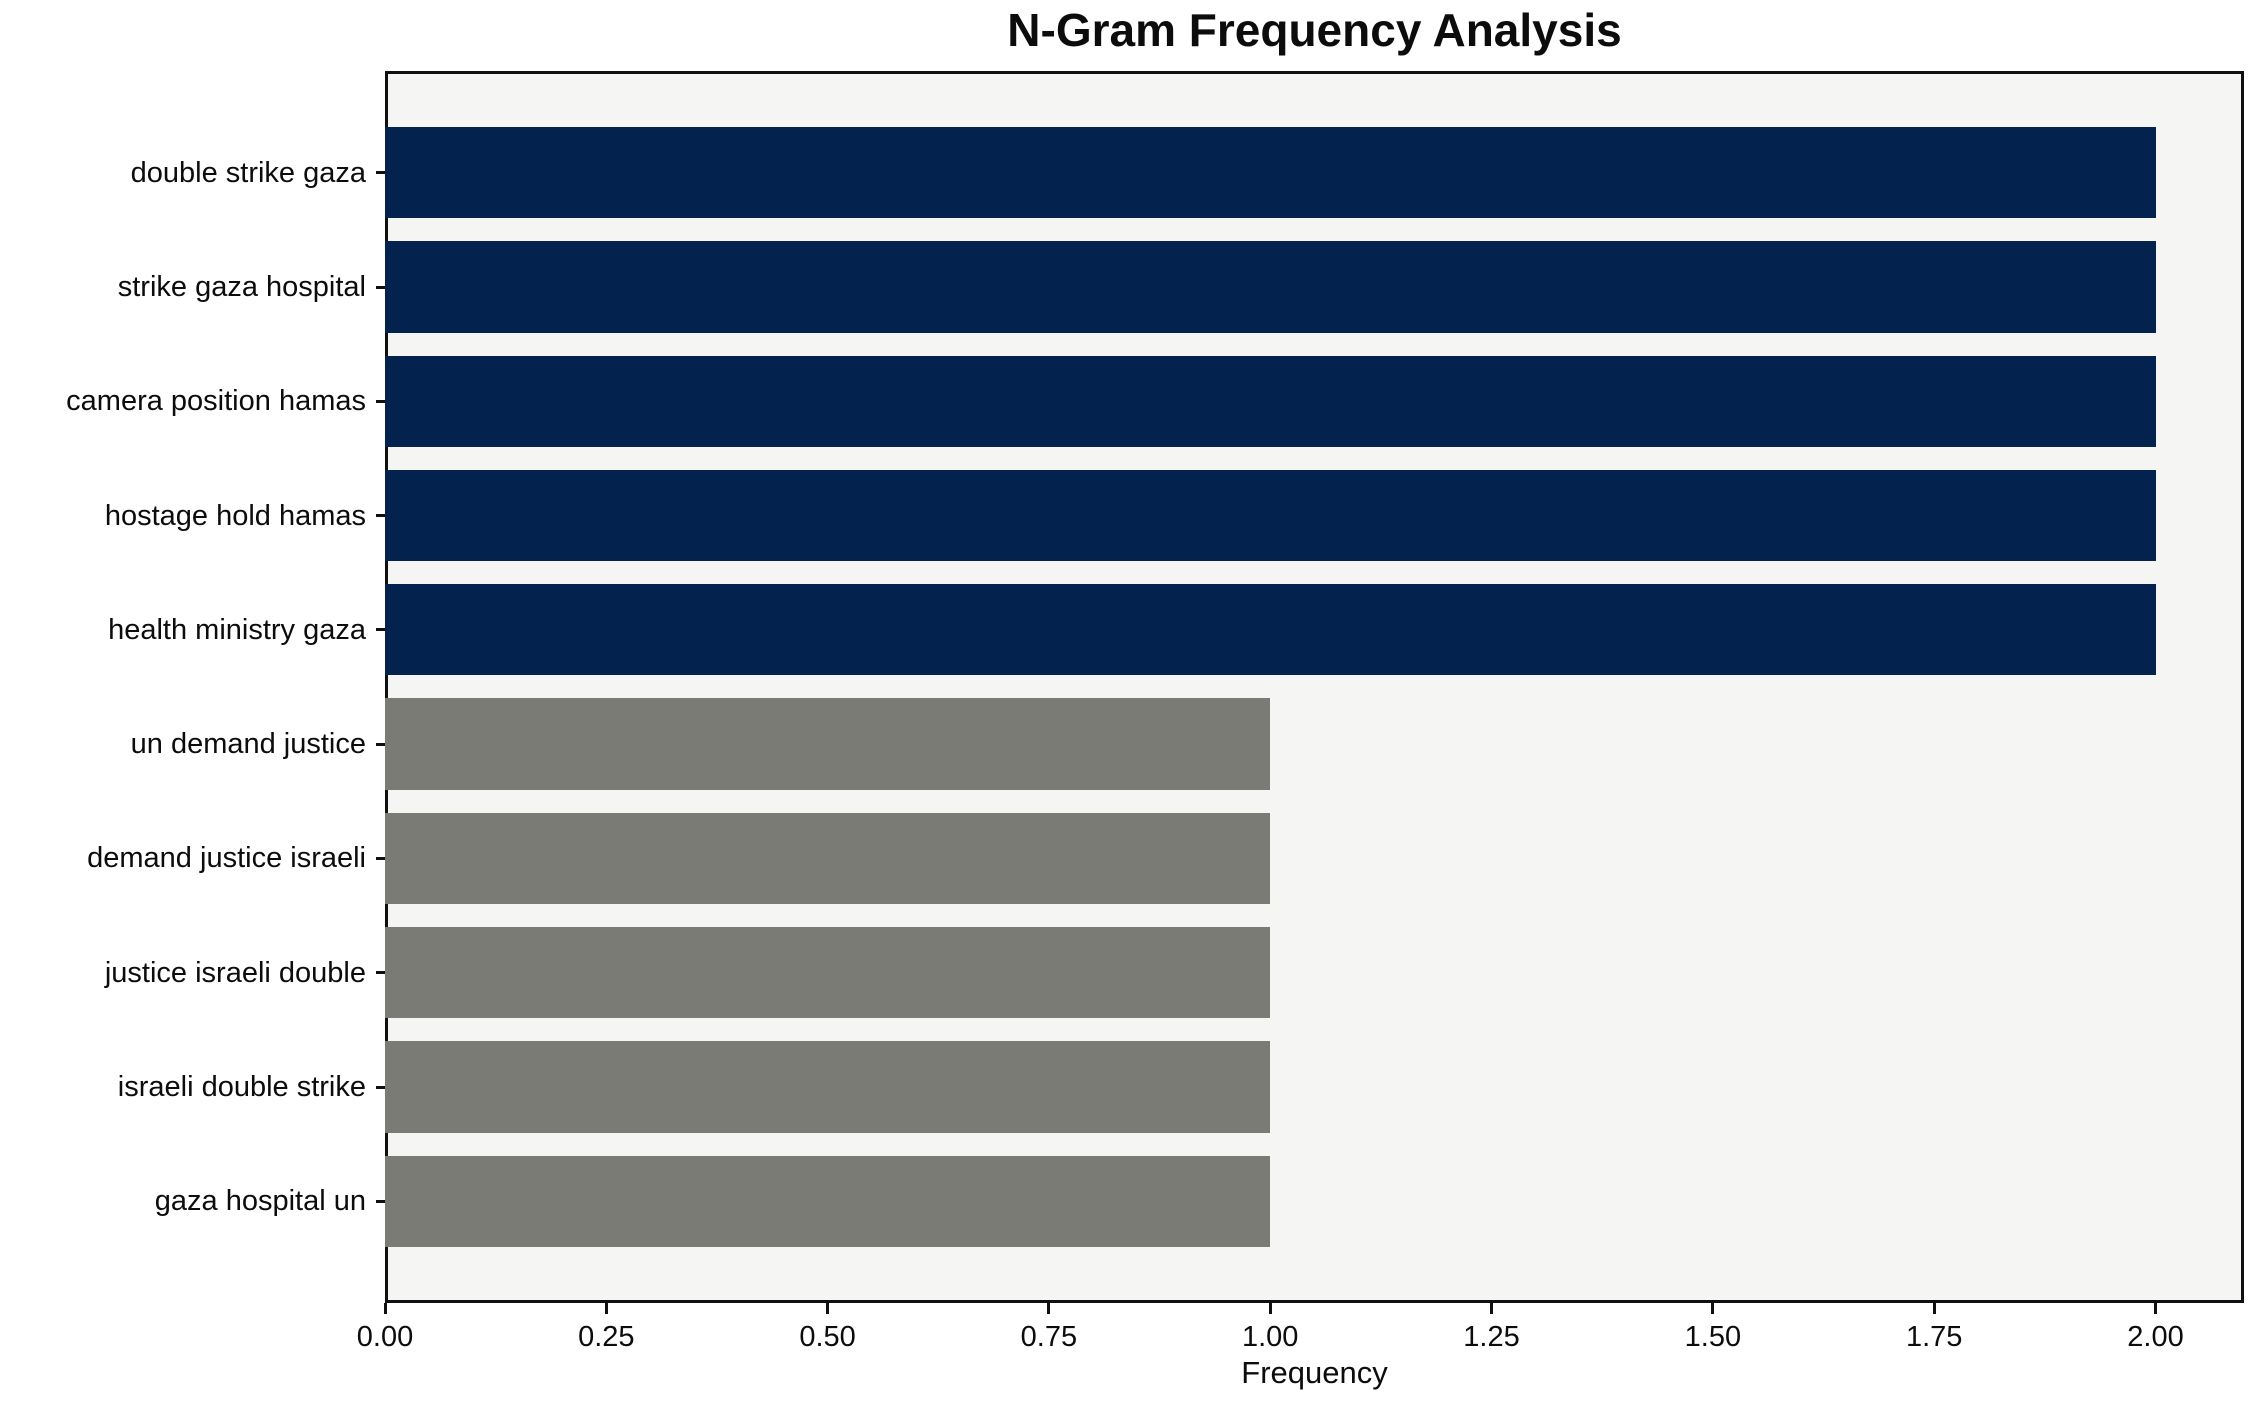  What do you see at coordinates (1270, 1337) in the screenshot?
I see `x-tick-label: 1.00` at bounding box center [1270, 1337].